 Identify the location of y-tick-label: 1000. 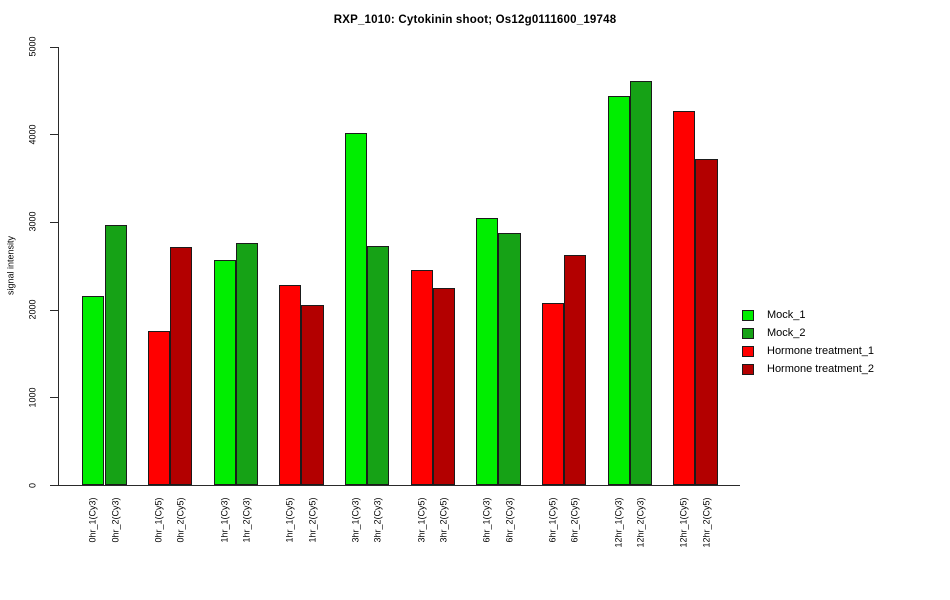
(32, 397).